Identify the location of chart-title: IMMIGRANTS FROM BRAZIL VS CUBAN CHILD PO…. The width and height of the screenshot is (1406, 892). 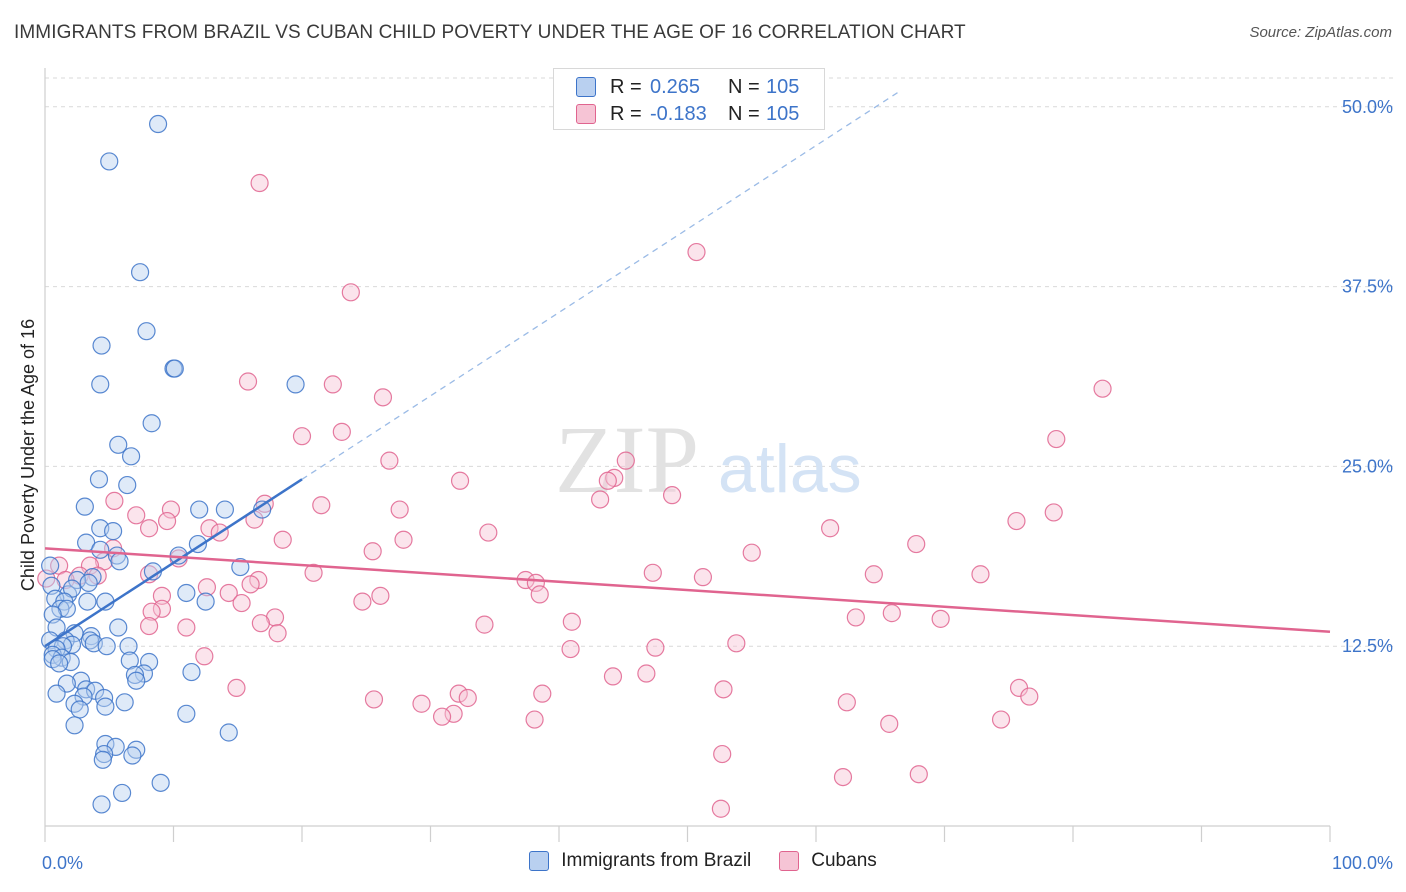
(490, 32).